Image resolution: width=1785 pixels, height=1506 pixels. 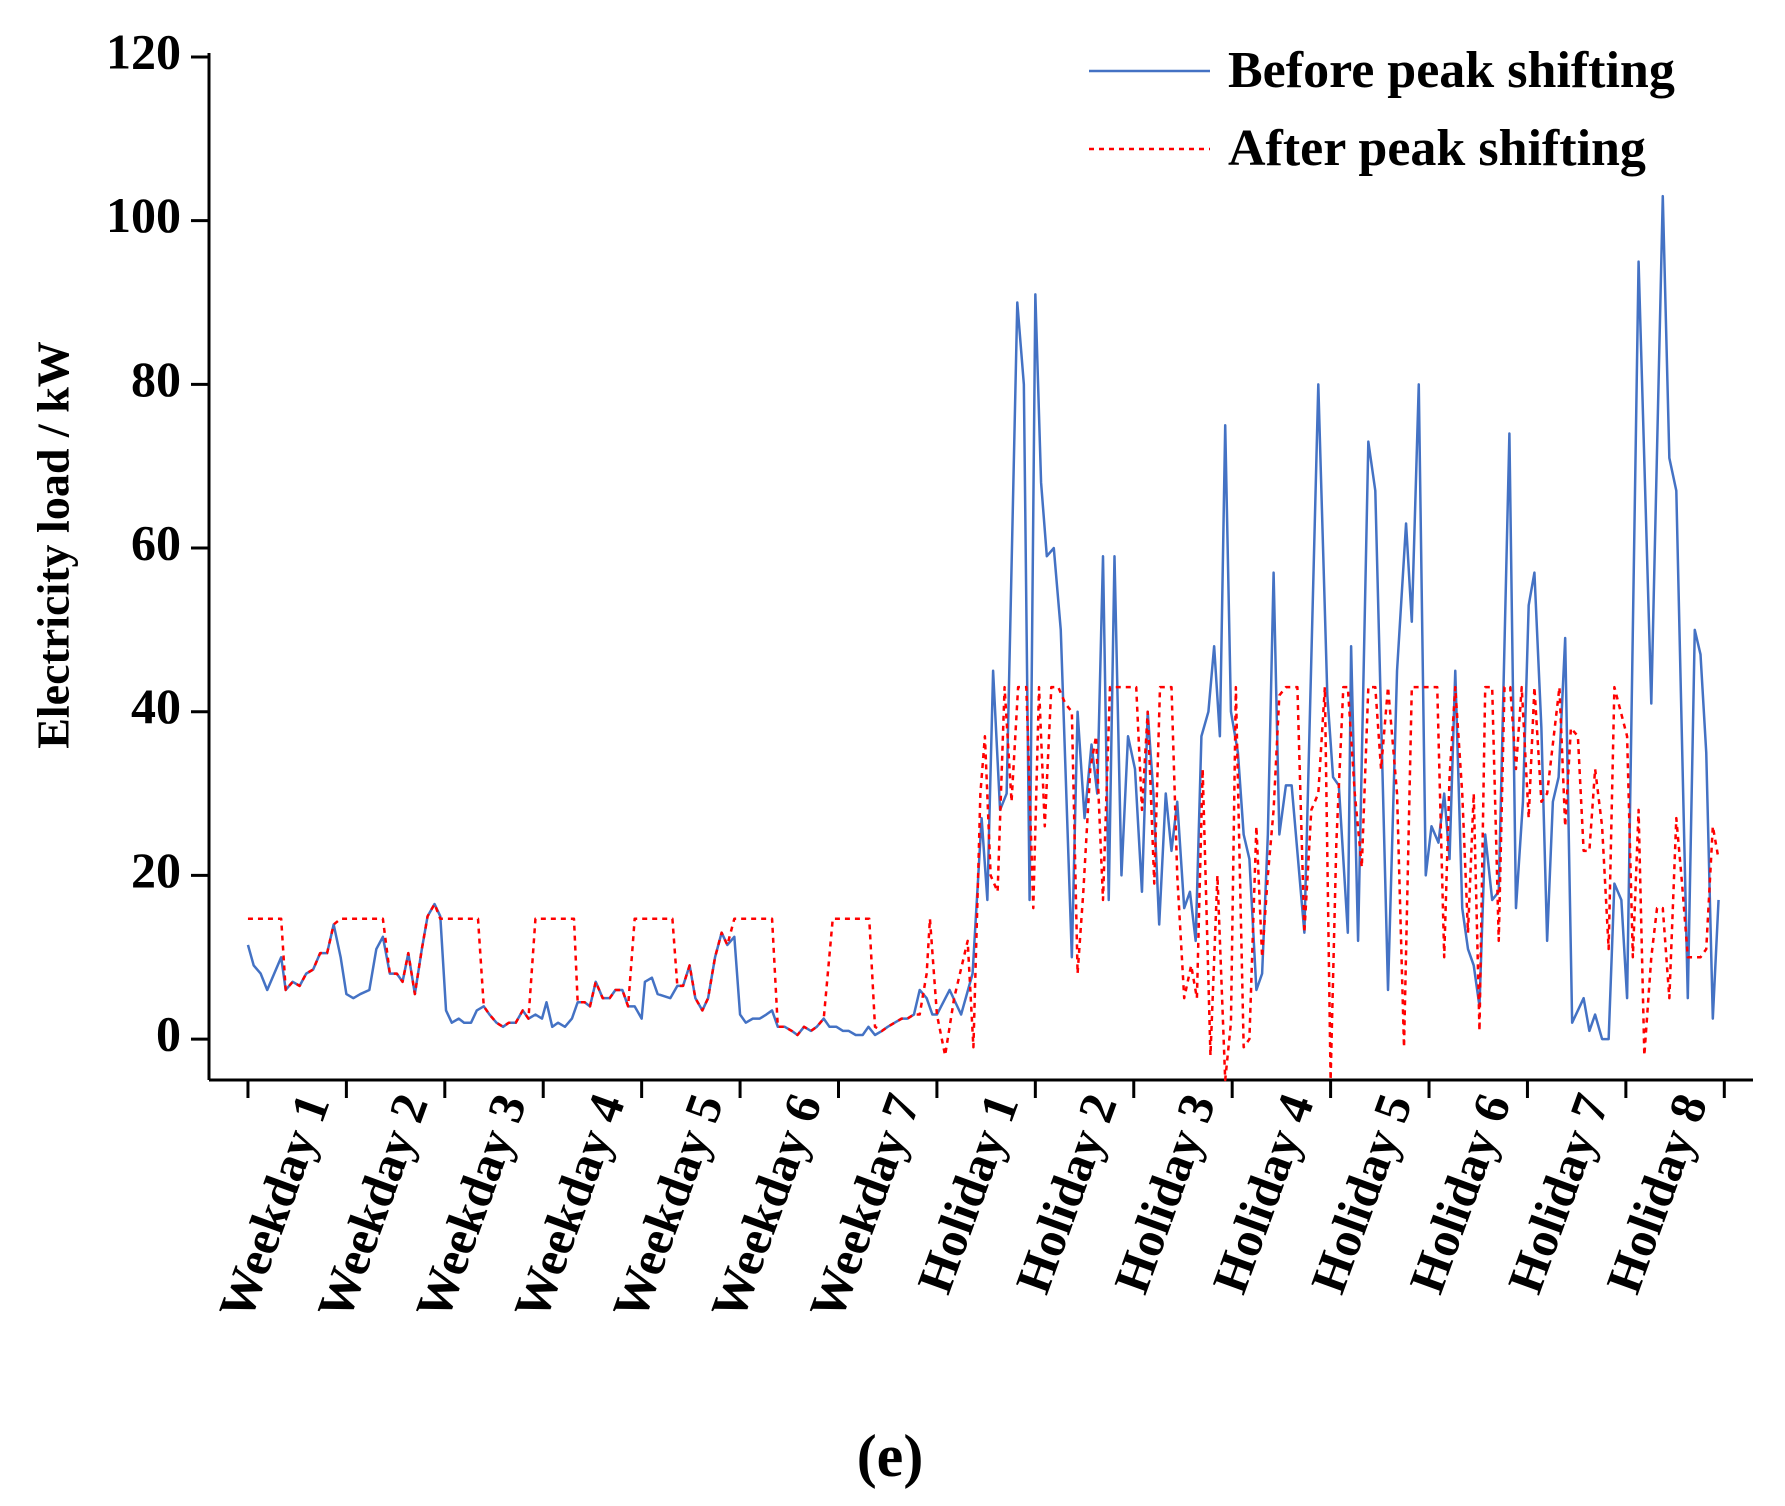 I want to click on y-tick-label: 60, so click(x=156, y=543).